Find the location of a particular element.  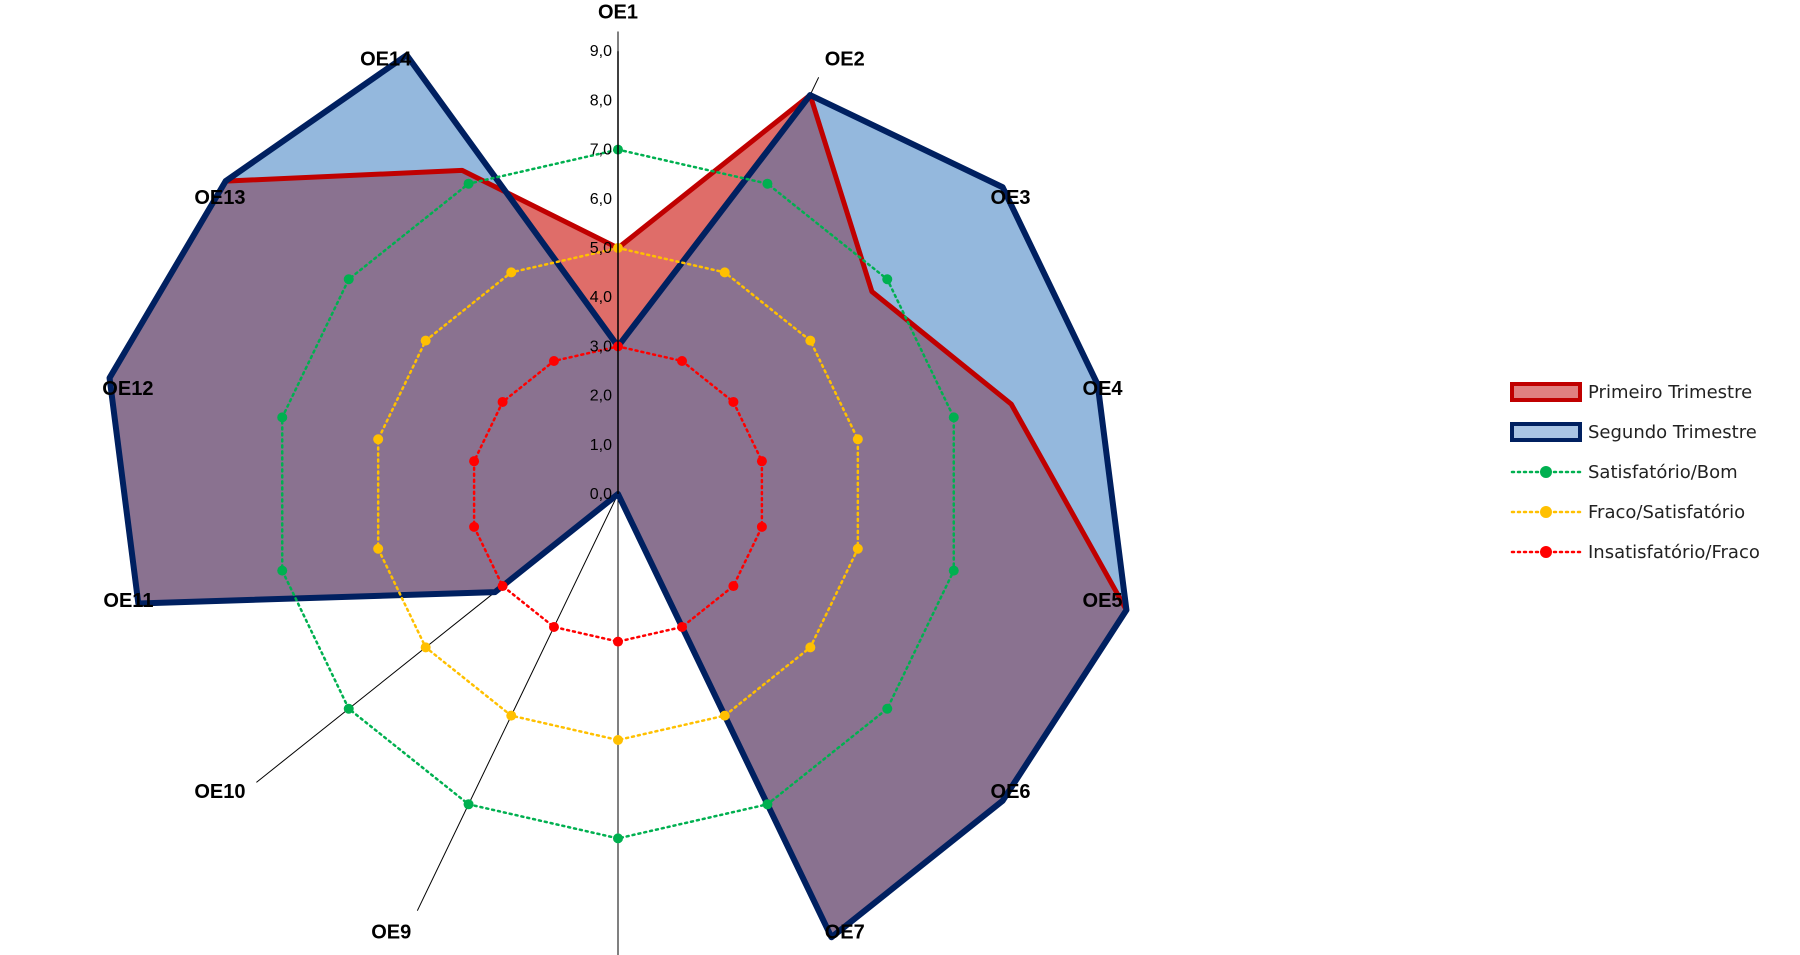

radar-tick-labels: 0,0 1,0 2,0 3,0 4,0 5,0 6,0 7,0 8,0 9,0 is located at coordinates (601, 273).